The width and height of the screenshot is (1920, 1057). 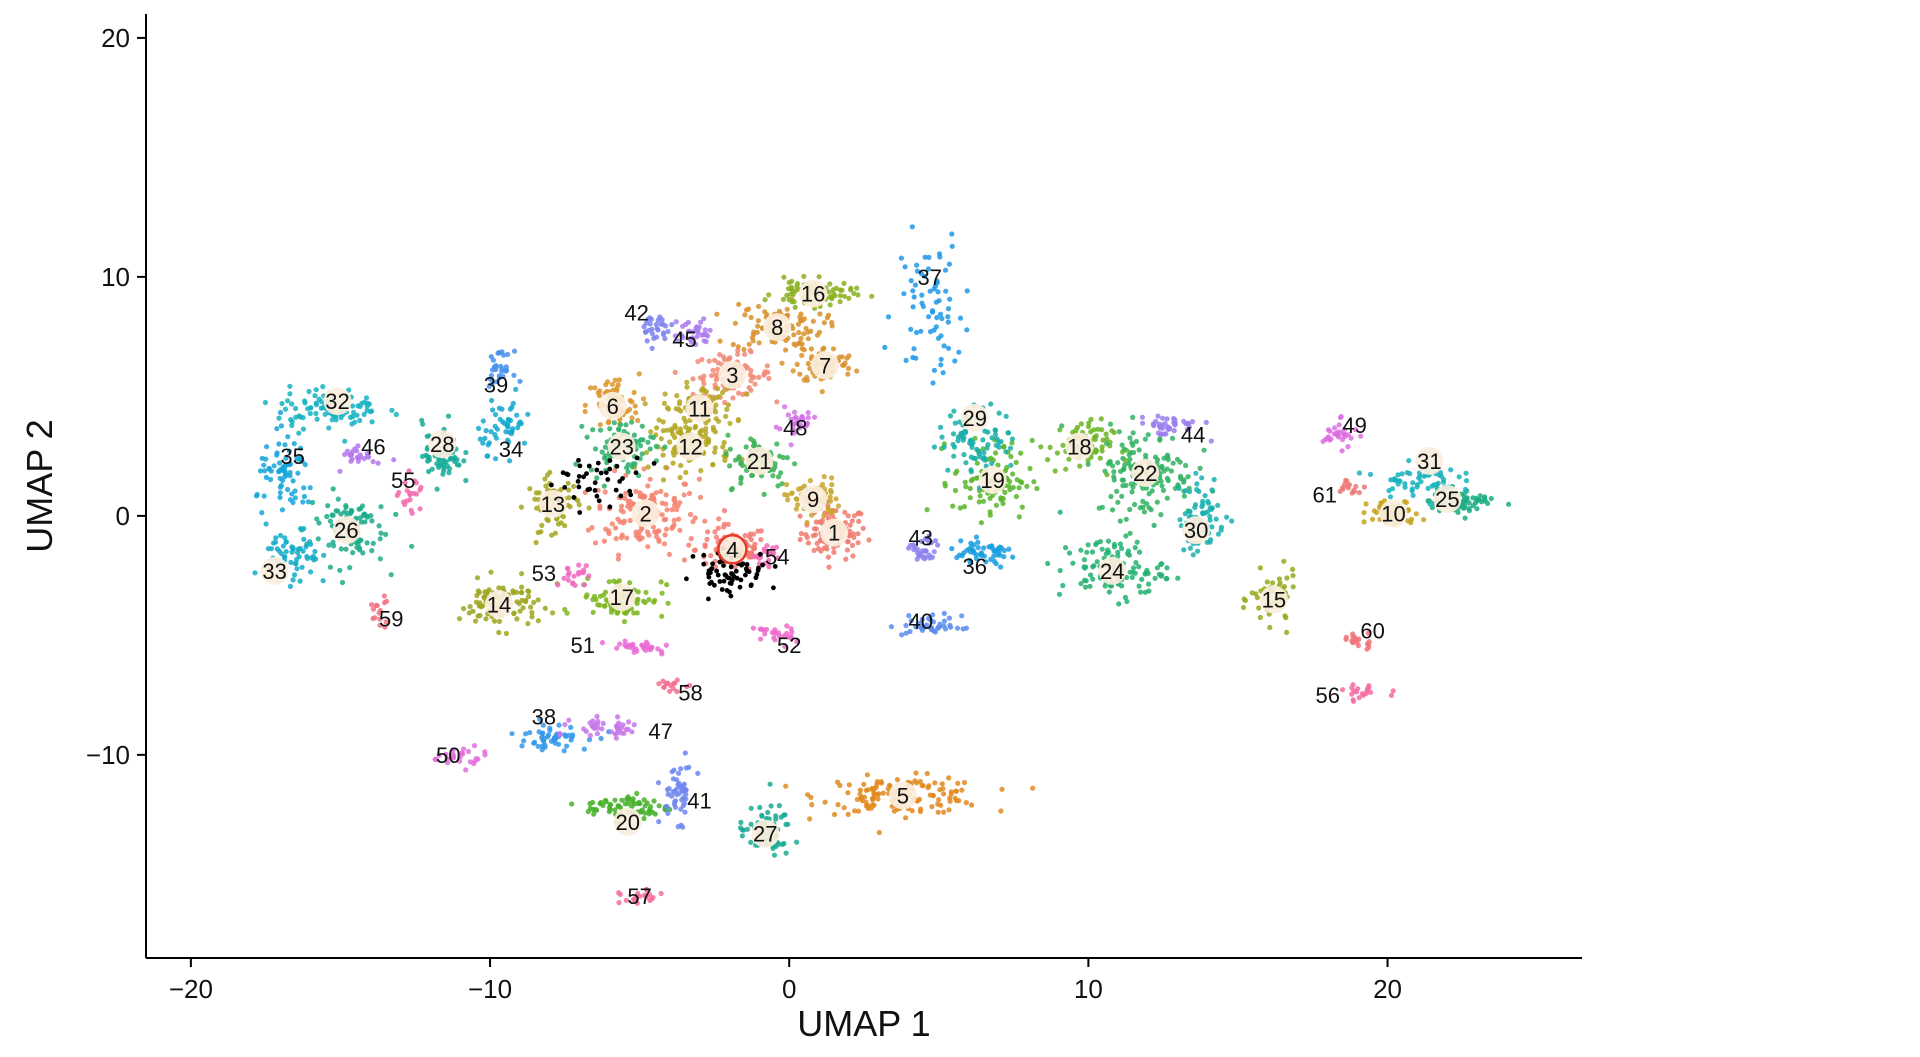 I want to click on cluster-label-52: 52, so click(x=789, y=645).